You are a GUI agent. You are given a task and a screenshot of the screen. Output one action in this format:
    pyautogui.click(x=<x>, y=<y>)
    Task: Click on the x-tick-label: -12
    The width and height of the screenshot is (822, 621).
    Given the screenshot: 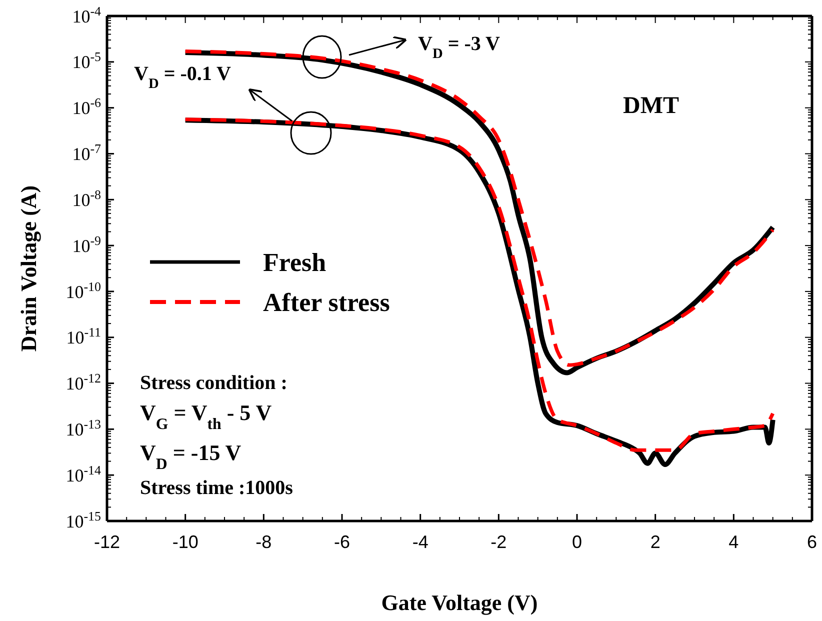 What is the action you would take?
    pyautogui.click(x=107, y=542)
    